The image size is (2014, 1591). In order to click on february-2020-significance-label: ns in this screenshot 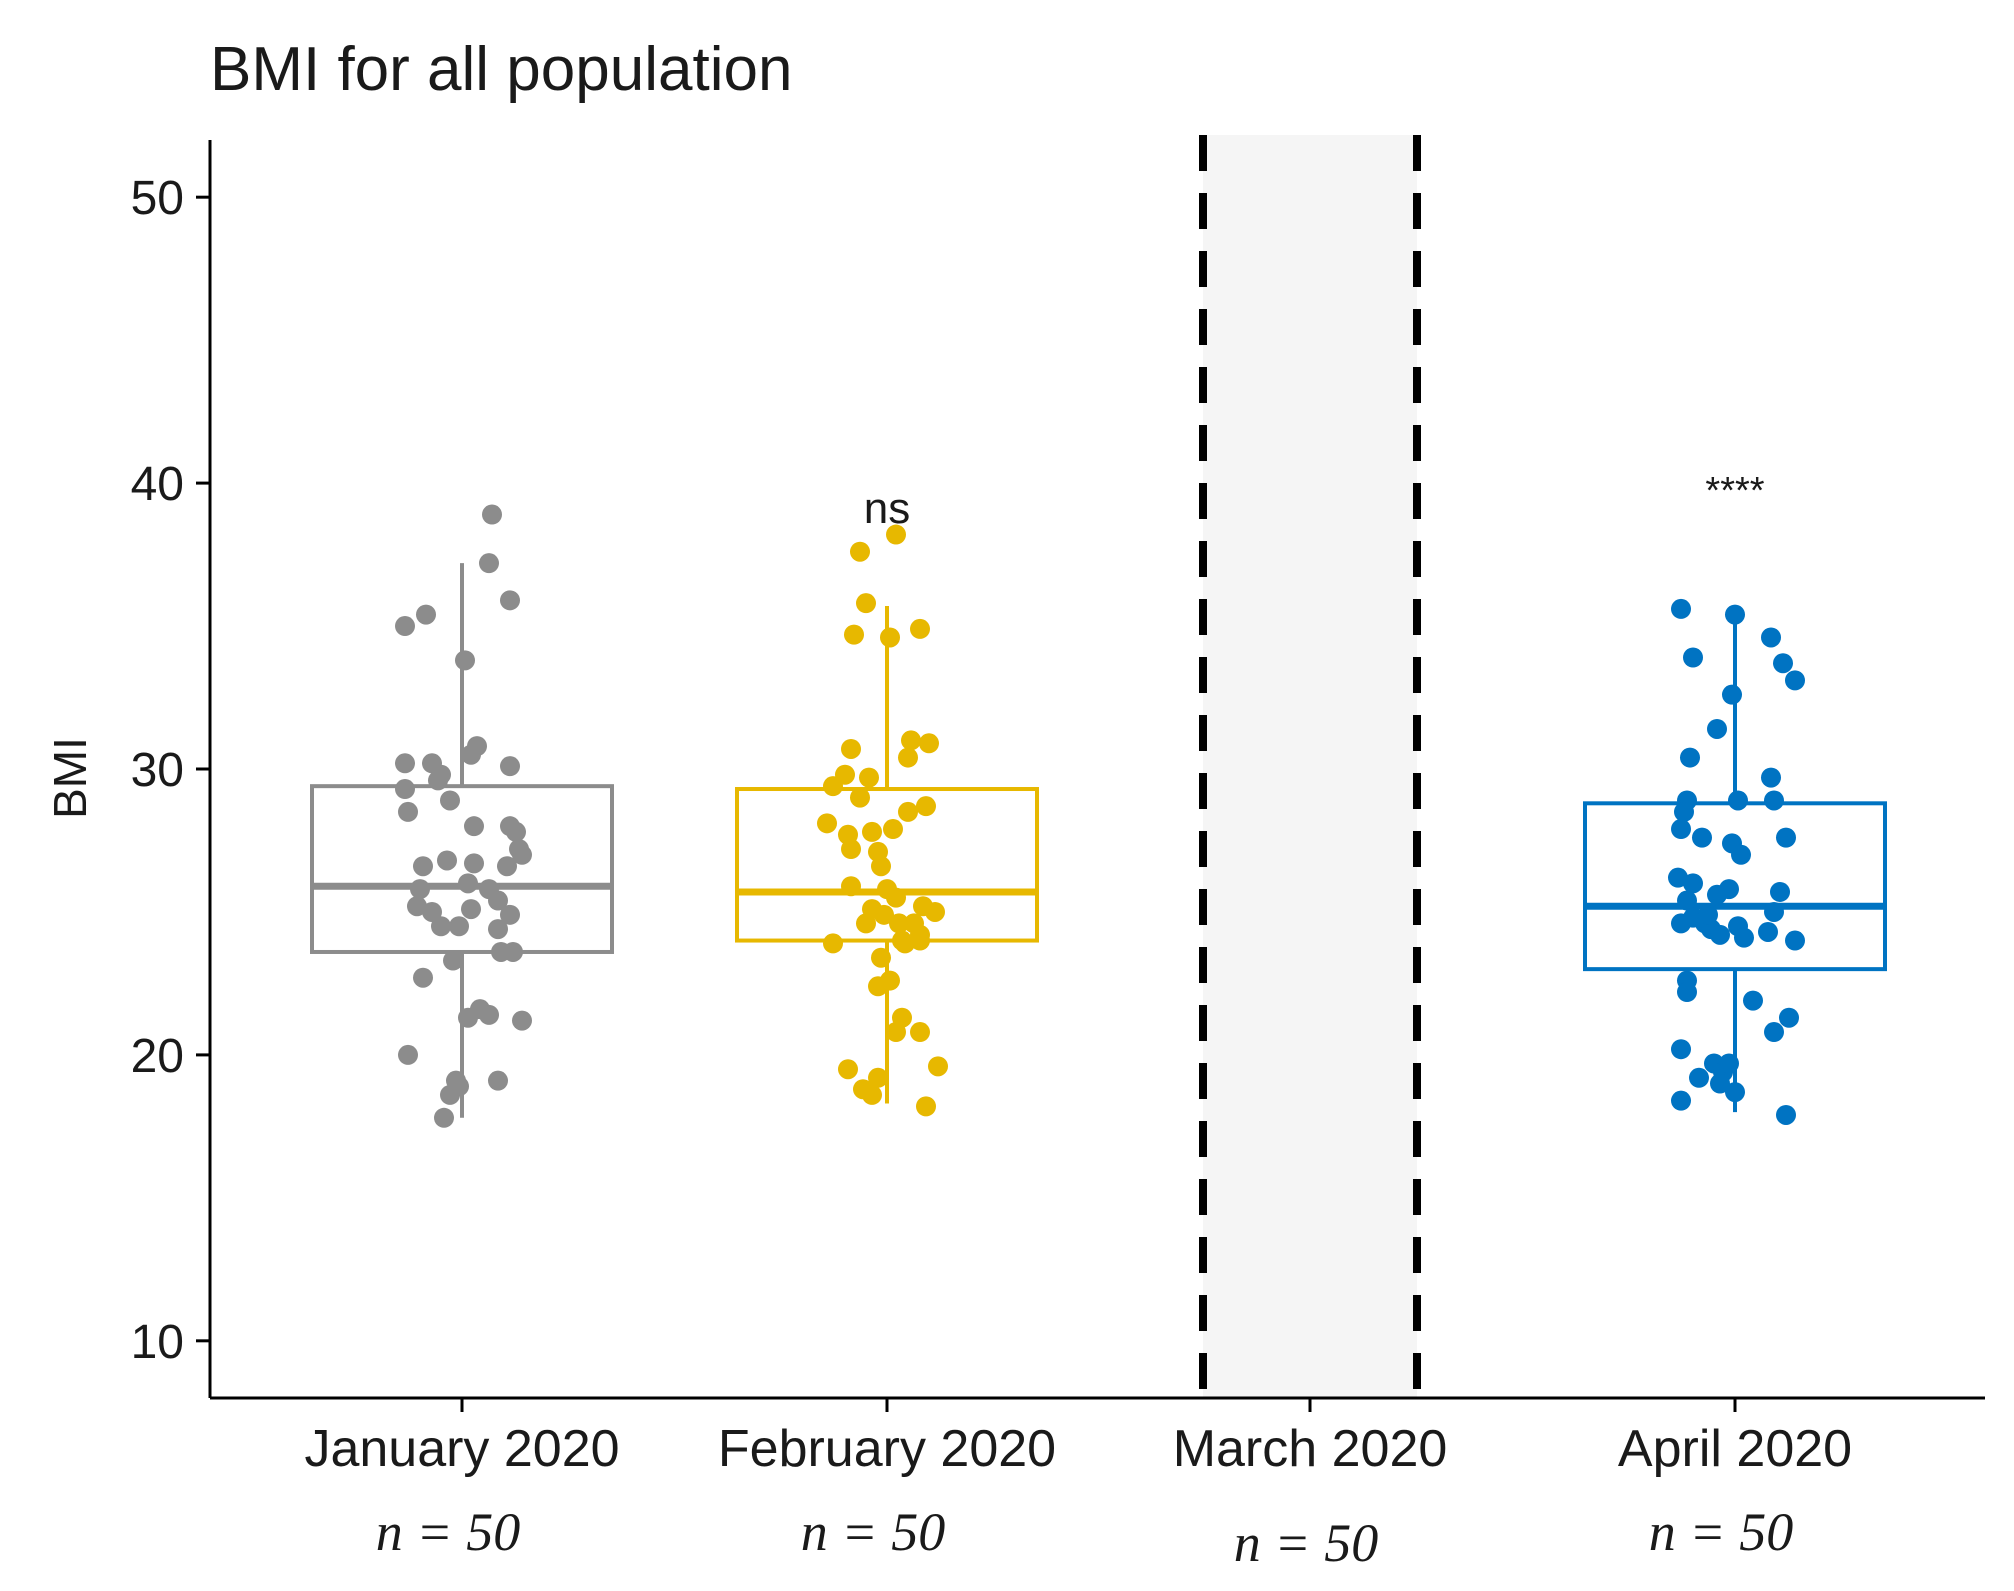, I will do `click(887, 508)`.